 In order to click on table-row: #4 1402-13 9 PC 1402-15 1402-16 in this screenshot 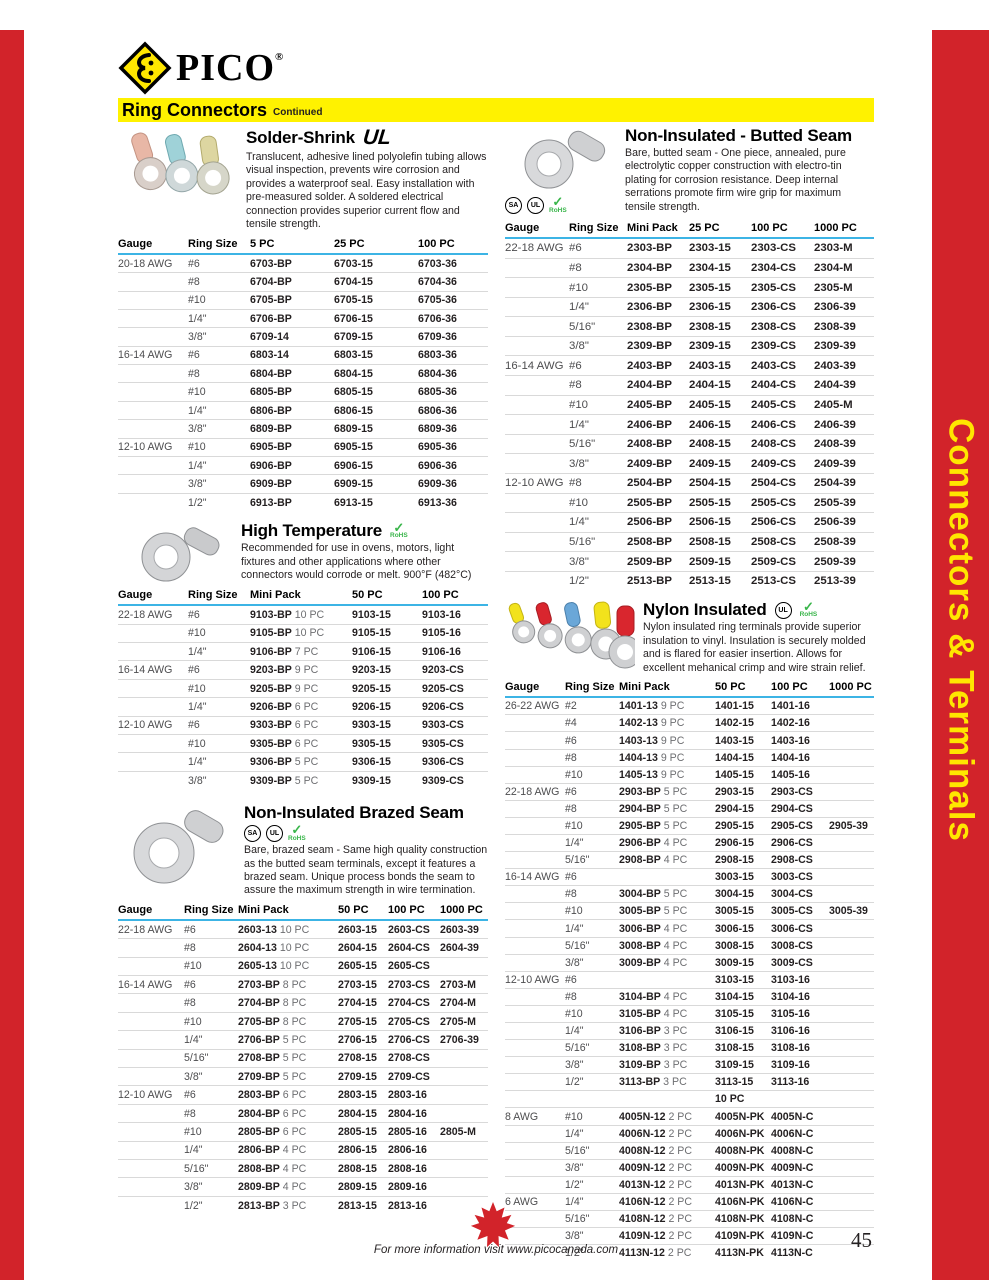, I will do `click(689, 723)`.